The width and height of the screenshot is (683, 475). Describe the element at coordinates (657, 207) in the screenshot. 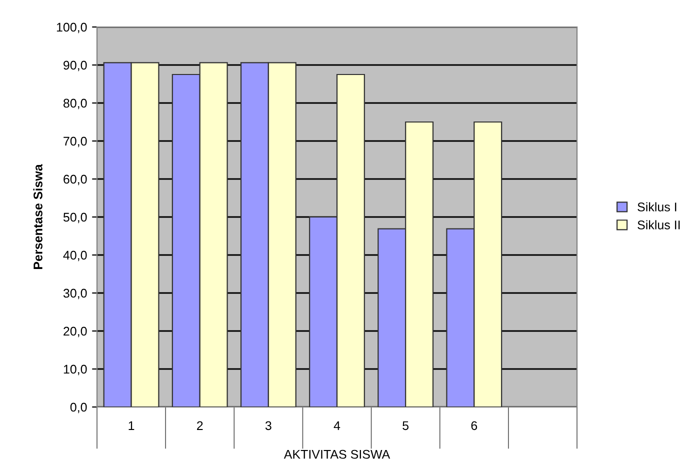

I see `legend-label: Siklus I` at that location.